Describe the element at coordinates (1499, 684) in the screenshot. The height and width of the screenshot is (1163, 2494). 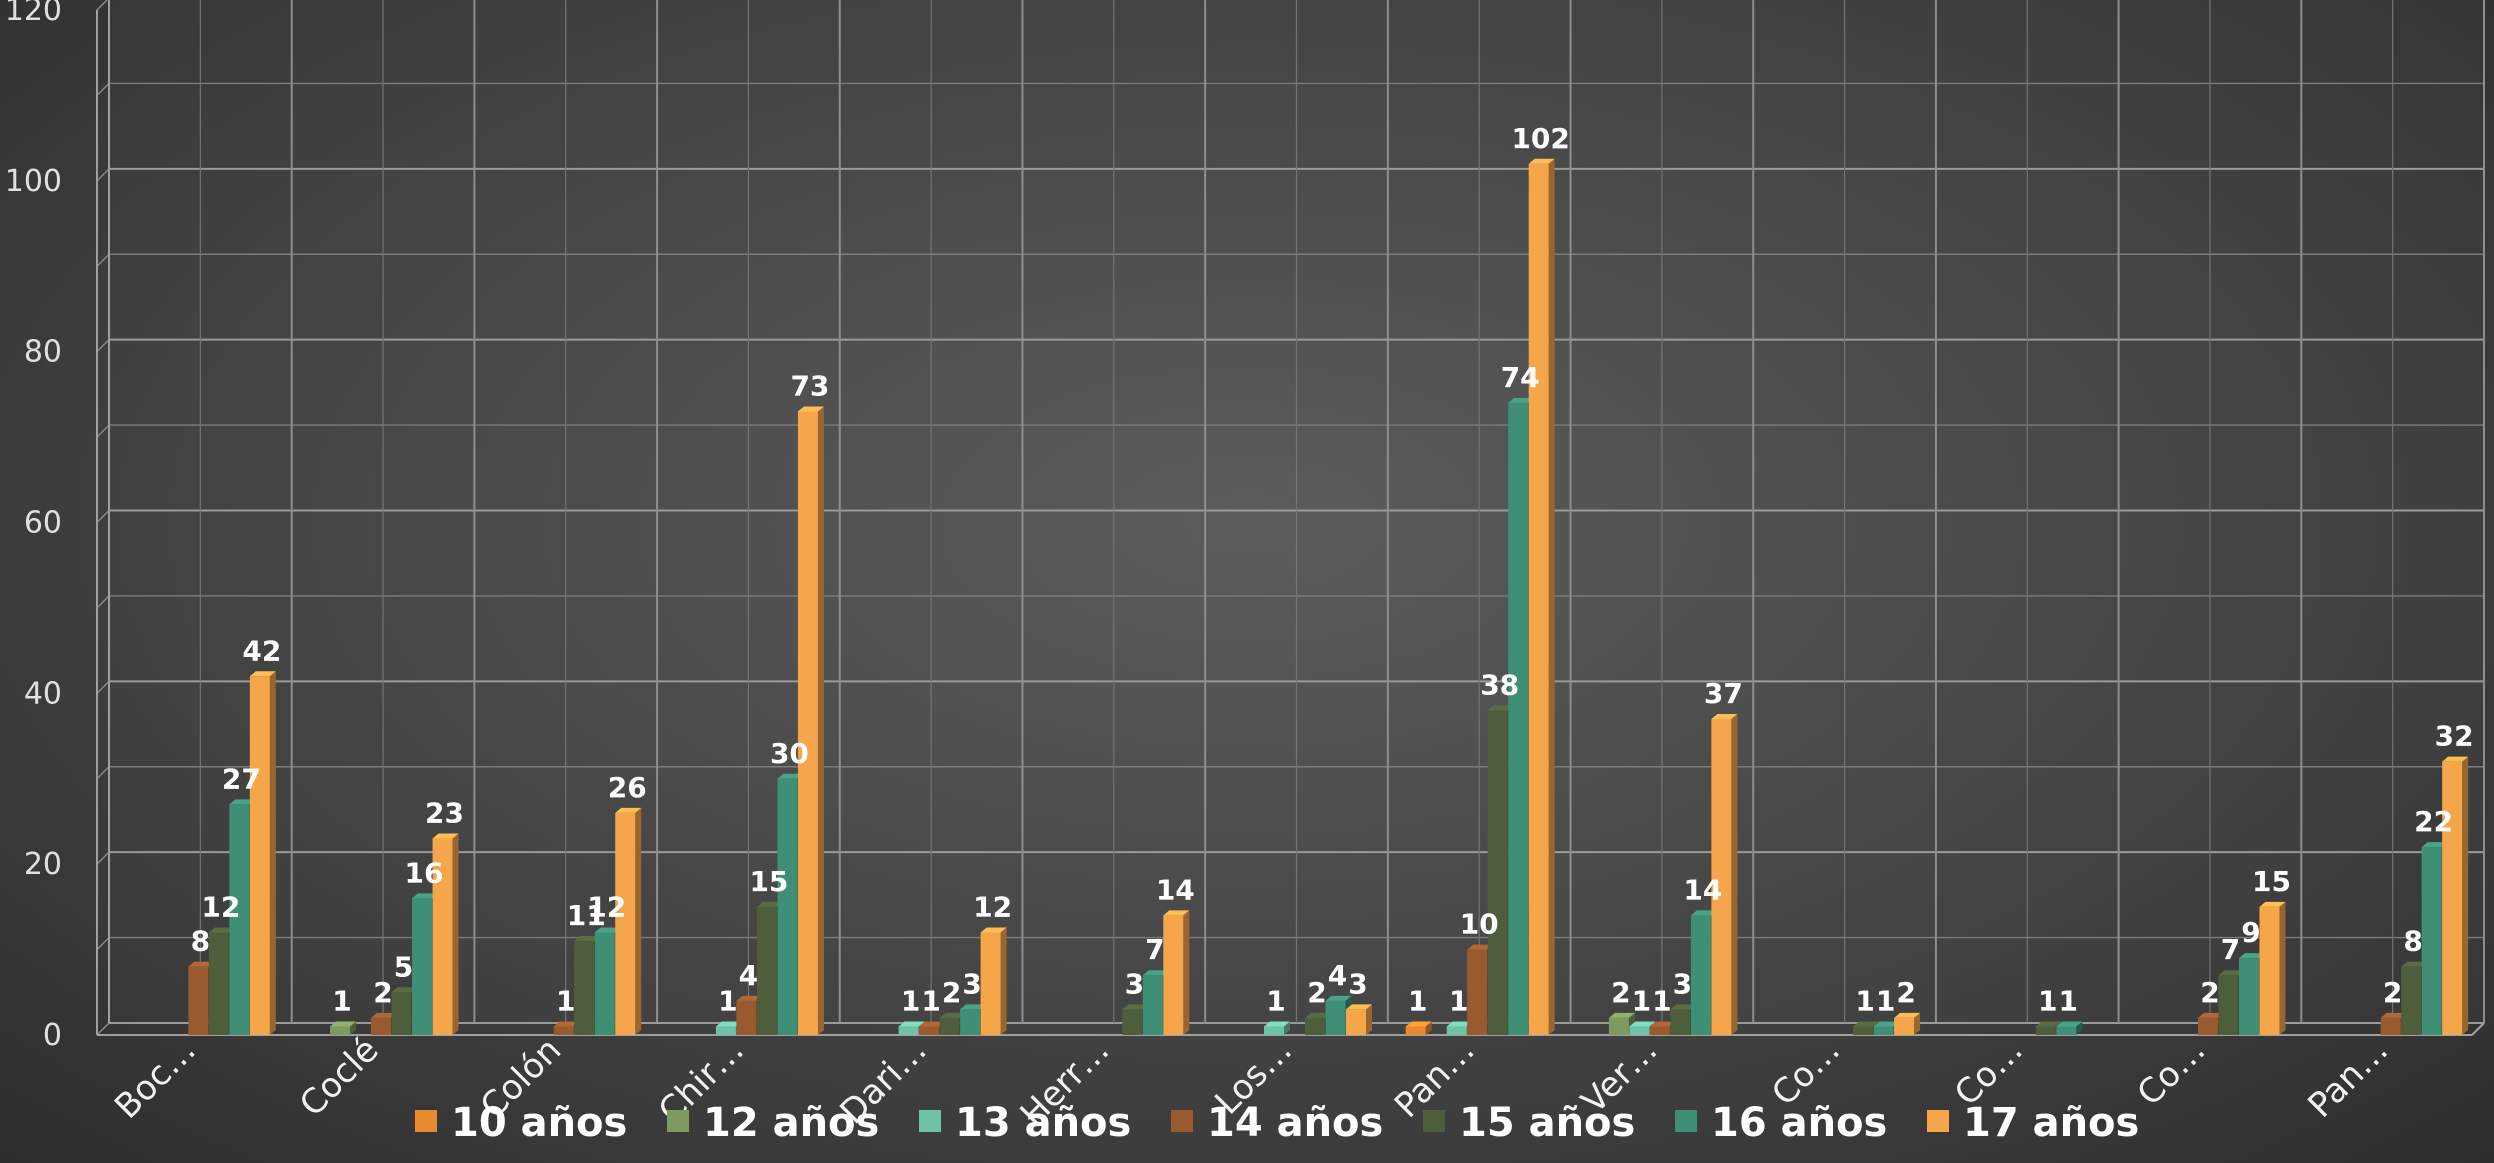
I see `data-label: 38` at that location.